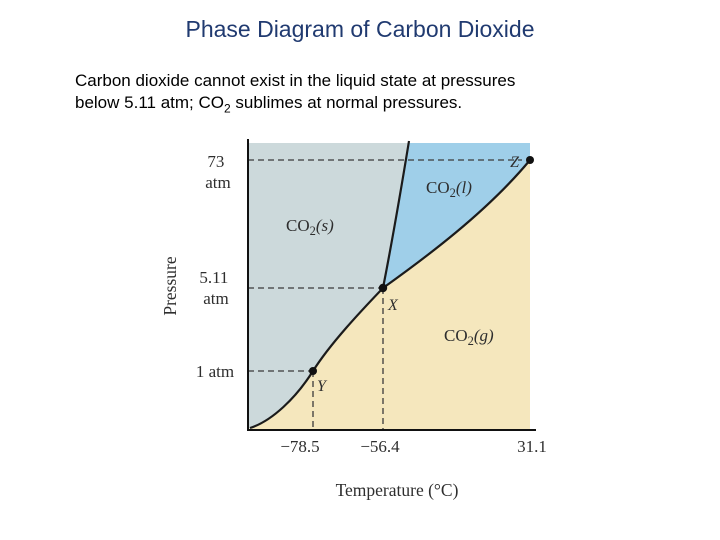 Image resolution: width=720 pixels, height=540 pixels. What do you see at coordinates (322, 386) in the screenshot?
I see `sublimation-point-label: Y` at bounding box center [322, 386].